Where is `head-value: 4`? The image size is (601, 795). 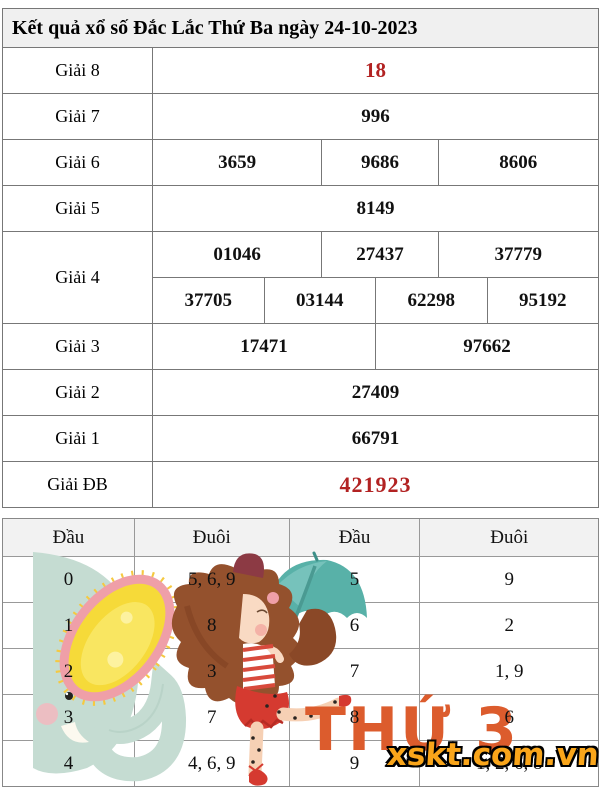 head-value: 4 is located at coordinates (68, 763).